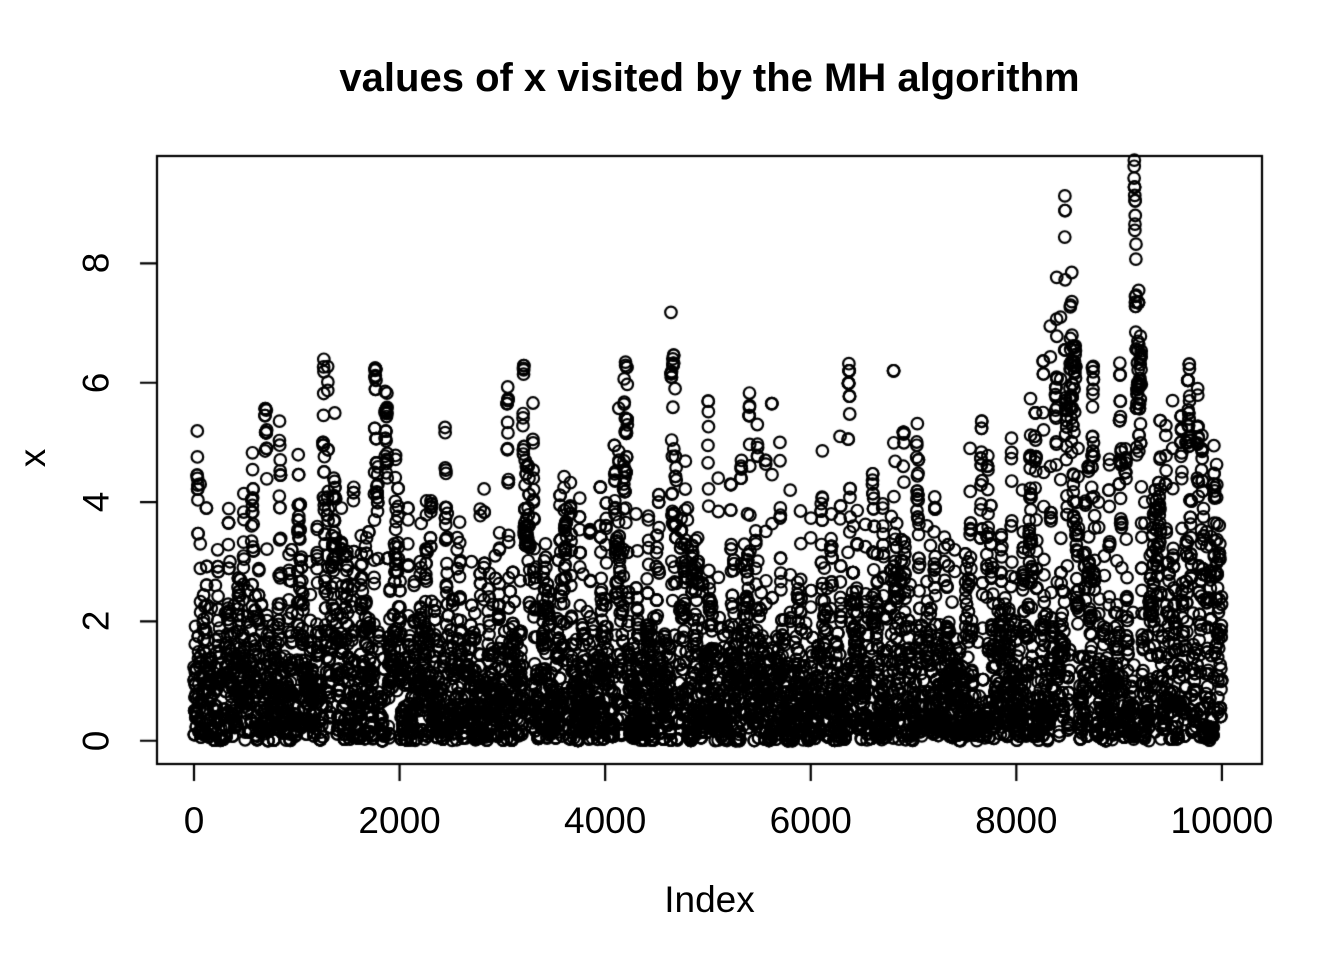 The height and width of the screenshot is (960, 1344). Describe the element at coordinates (810, 820) in the screenshot. I see `x-tick-label: 6000` at that location.